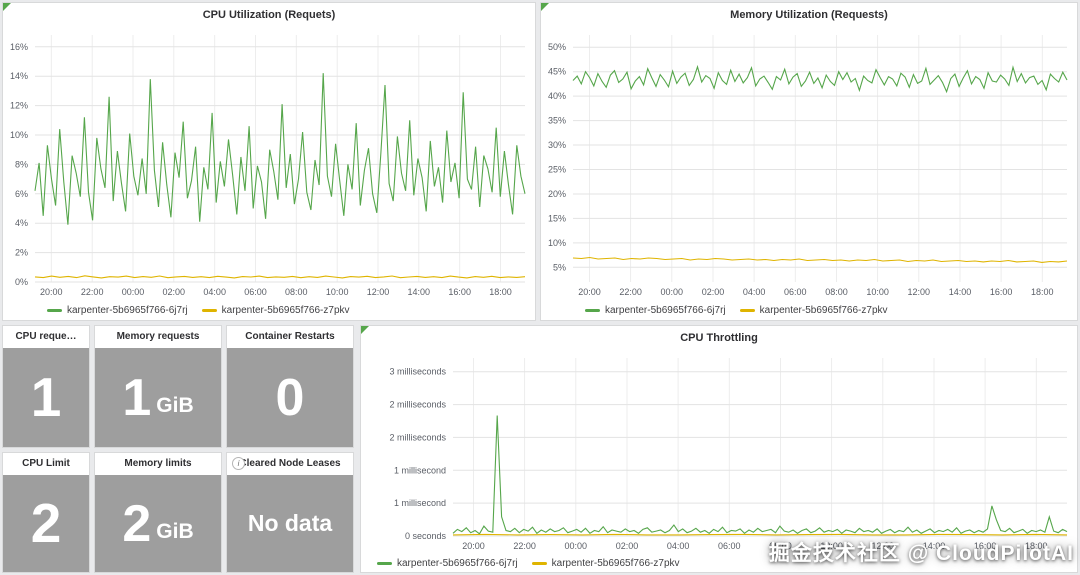 The image size is (1080, 575). What do you see at coordinates (719, 338) in the screenshot?
I see `panel-title-cpu-throttling: CPU Throttling` at bounding box center [719, 338].